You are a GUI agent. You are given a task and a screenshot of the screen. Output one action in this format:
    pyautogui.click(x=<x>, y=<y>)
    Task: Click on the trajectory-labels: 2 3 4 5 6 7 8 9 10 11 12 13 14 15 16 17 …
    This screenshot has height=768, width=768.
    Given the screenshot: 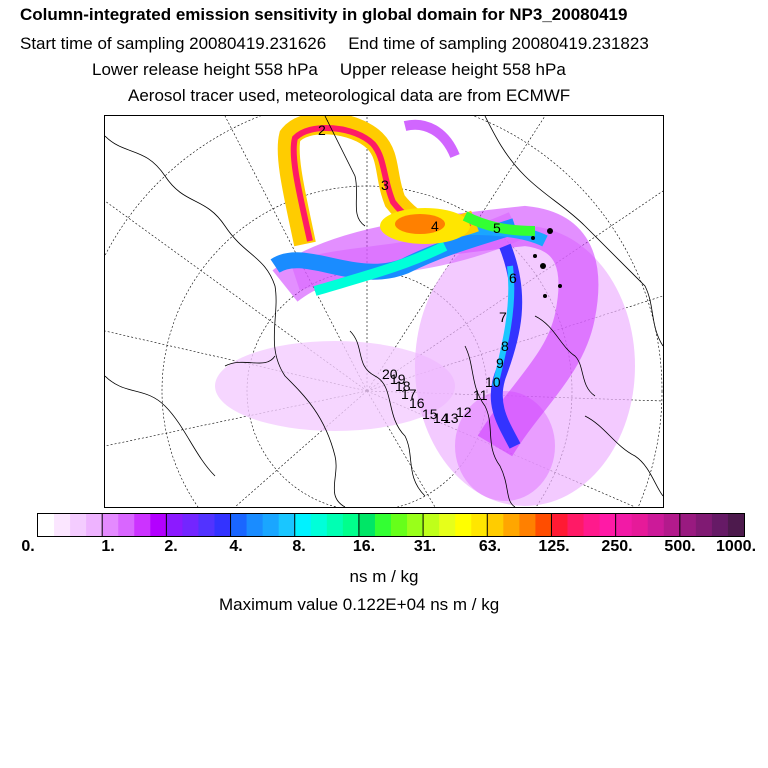 What is the action you would take?
    pyautogui.click(x=417, y=274)
    